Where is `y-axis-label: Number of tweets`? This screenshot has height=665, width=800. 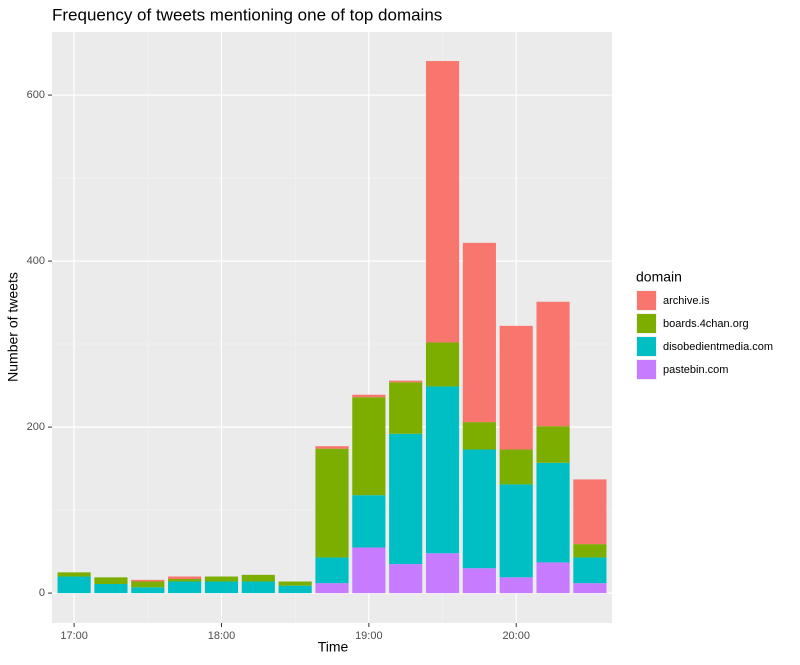
y-axis-label: Number of tweets is located at coordinates (13, 327).